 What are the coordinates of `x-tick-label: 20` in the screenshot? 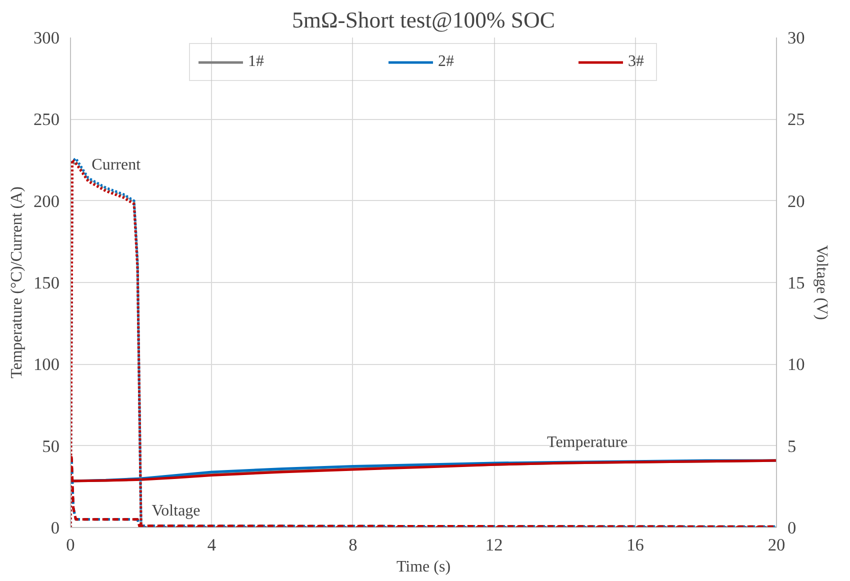 It's located at (777, 545).